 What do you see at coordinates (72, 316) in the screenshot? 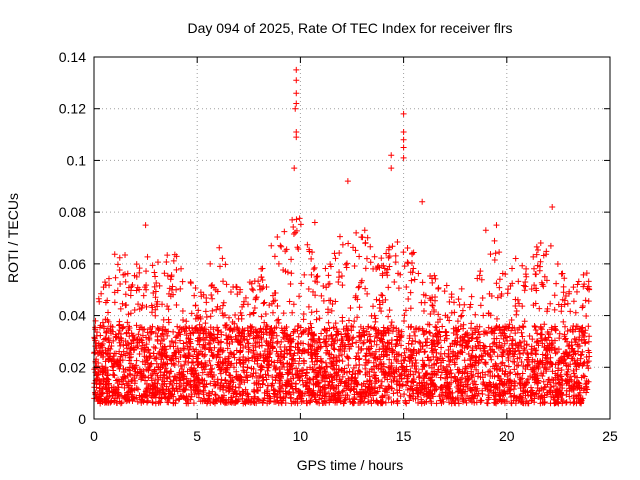
I see `y-tick-label: 0.04` at bounding box center [72, 316].